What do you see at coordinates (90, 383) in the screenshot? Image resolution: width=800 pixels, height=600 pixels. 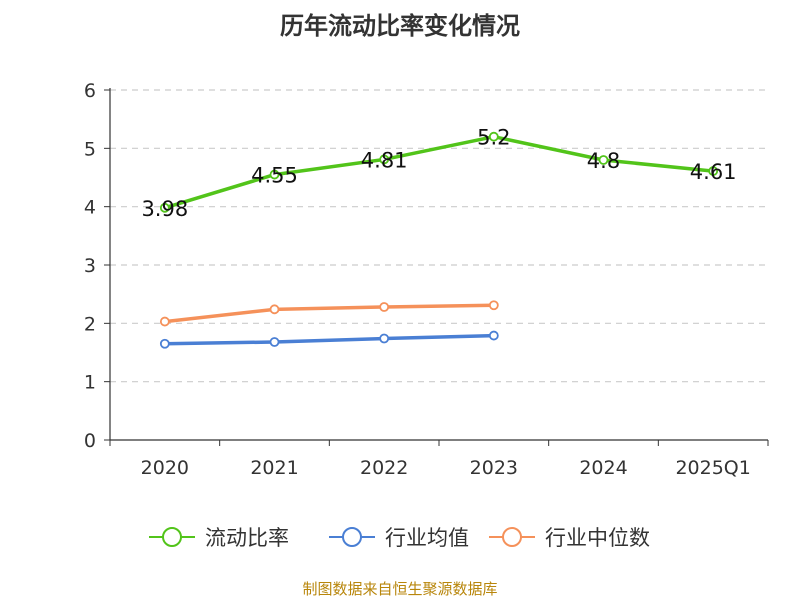 I see `y-tick-label: 1` at bounding box center [90, 383].